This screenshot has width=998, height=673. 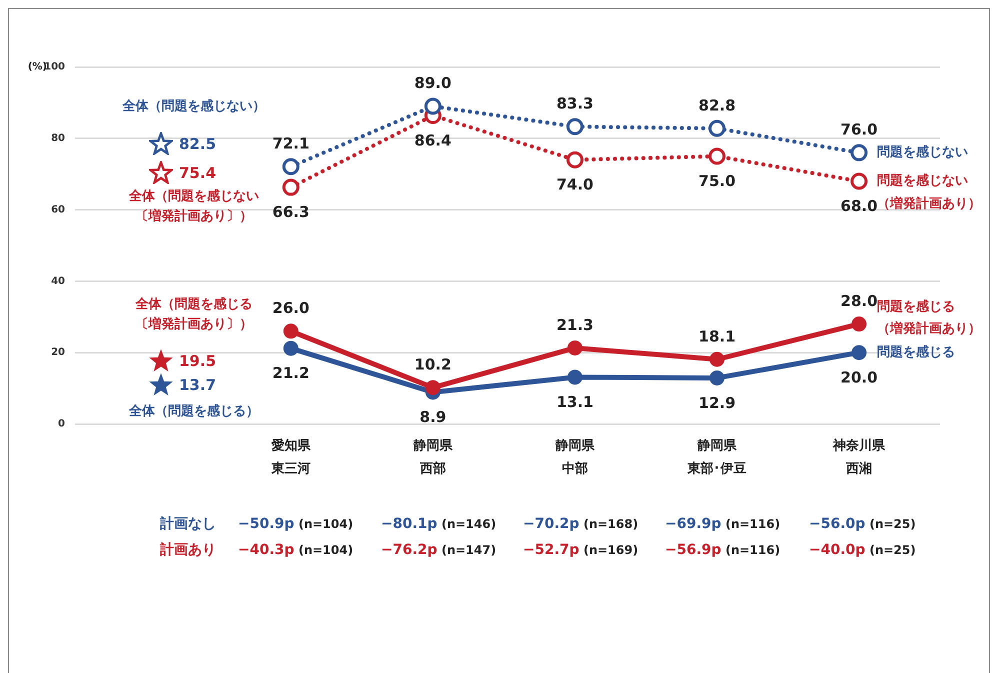 What do you see at coordinates (296, 524) in the screenshot?
I see `text: −50.9p (n=104)` at bounding box center [296, 524].